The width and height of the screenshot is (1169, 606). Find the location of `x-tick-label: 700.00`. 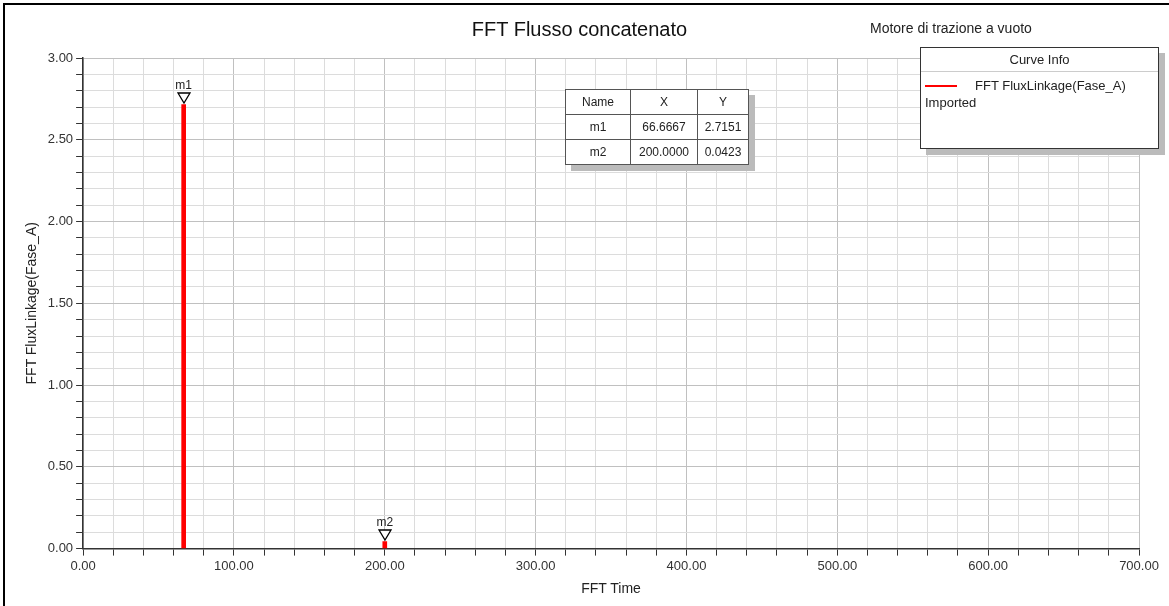

x-tick-label: 700.00 is located at coordinates (1139, 565).